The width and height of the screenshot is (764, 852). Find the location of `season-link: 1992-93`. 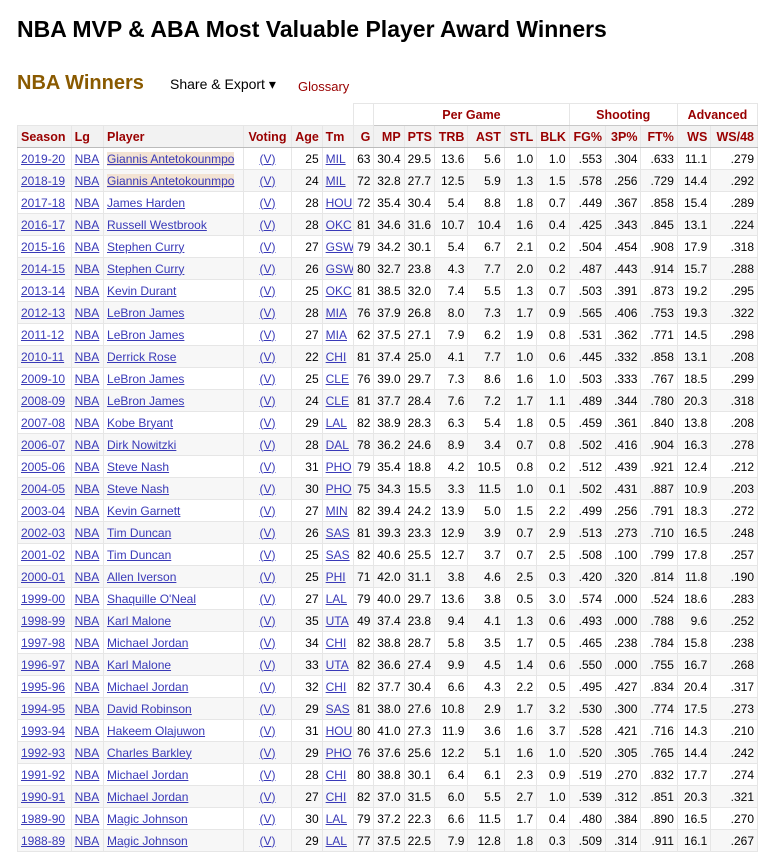

season-link: 1992-93 is located at coordinates (43, 752).